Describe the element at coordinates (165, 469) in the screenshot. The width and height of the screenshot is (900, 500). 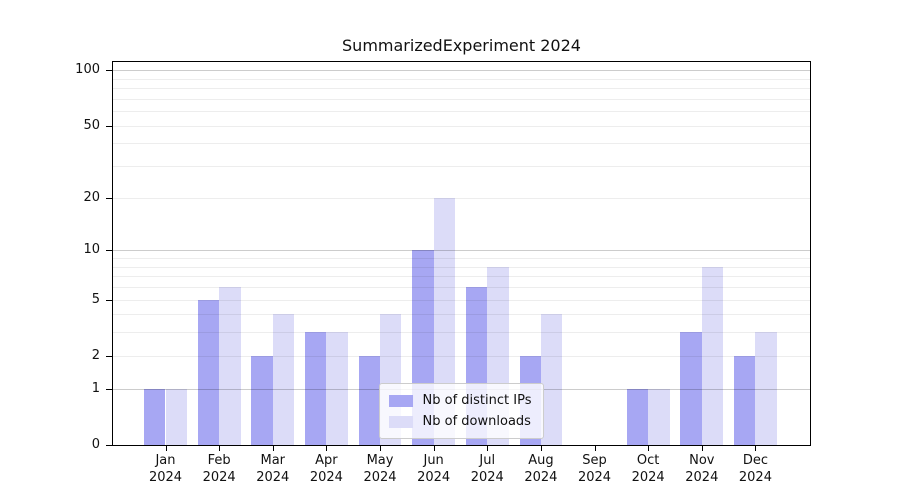
I see `x-tick-label-jan: Jan 2024` at that location.